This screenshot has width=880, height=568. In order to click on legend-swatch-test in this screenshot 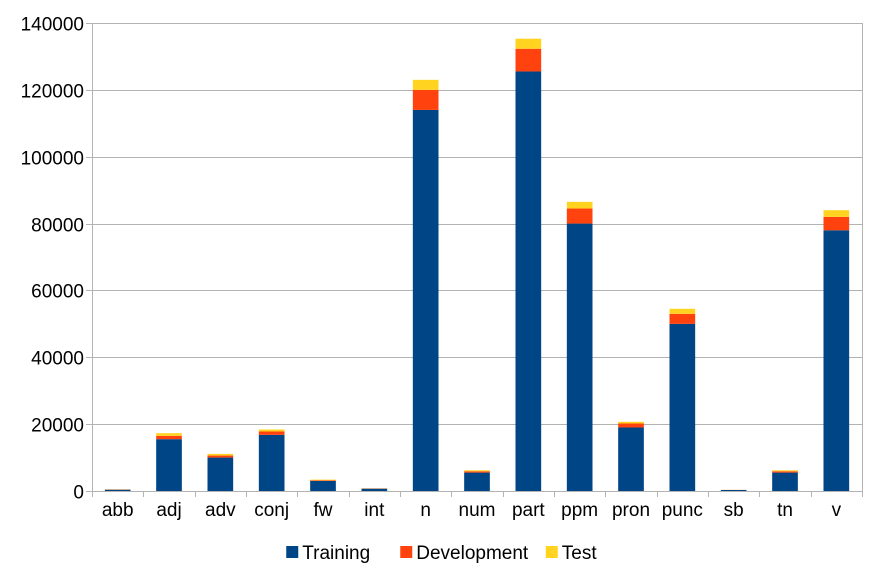, I will do `click(551, 552)`.